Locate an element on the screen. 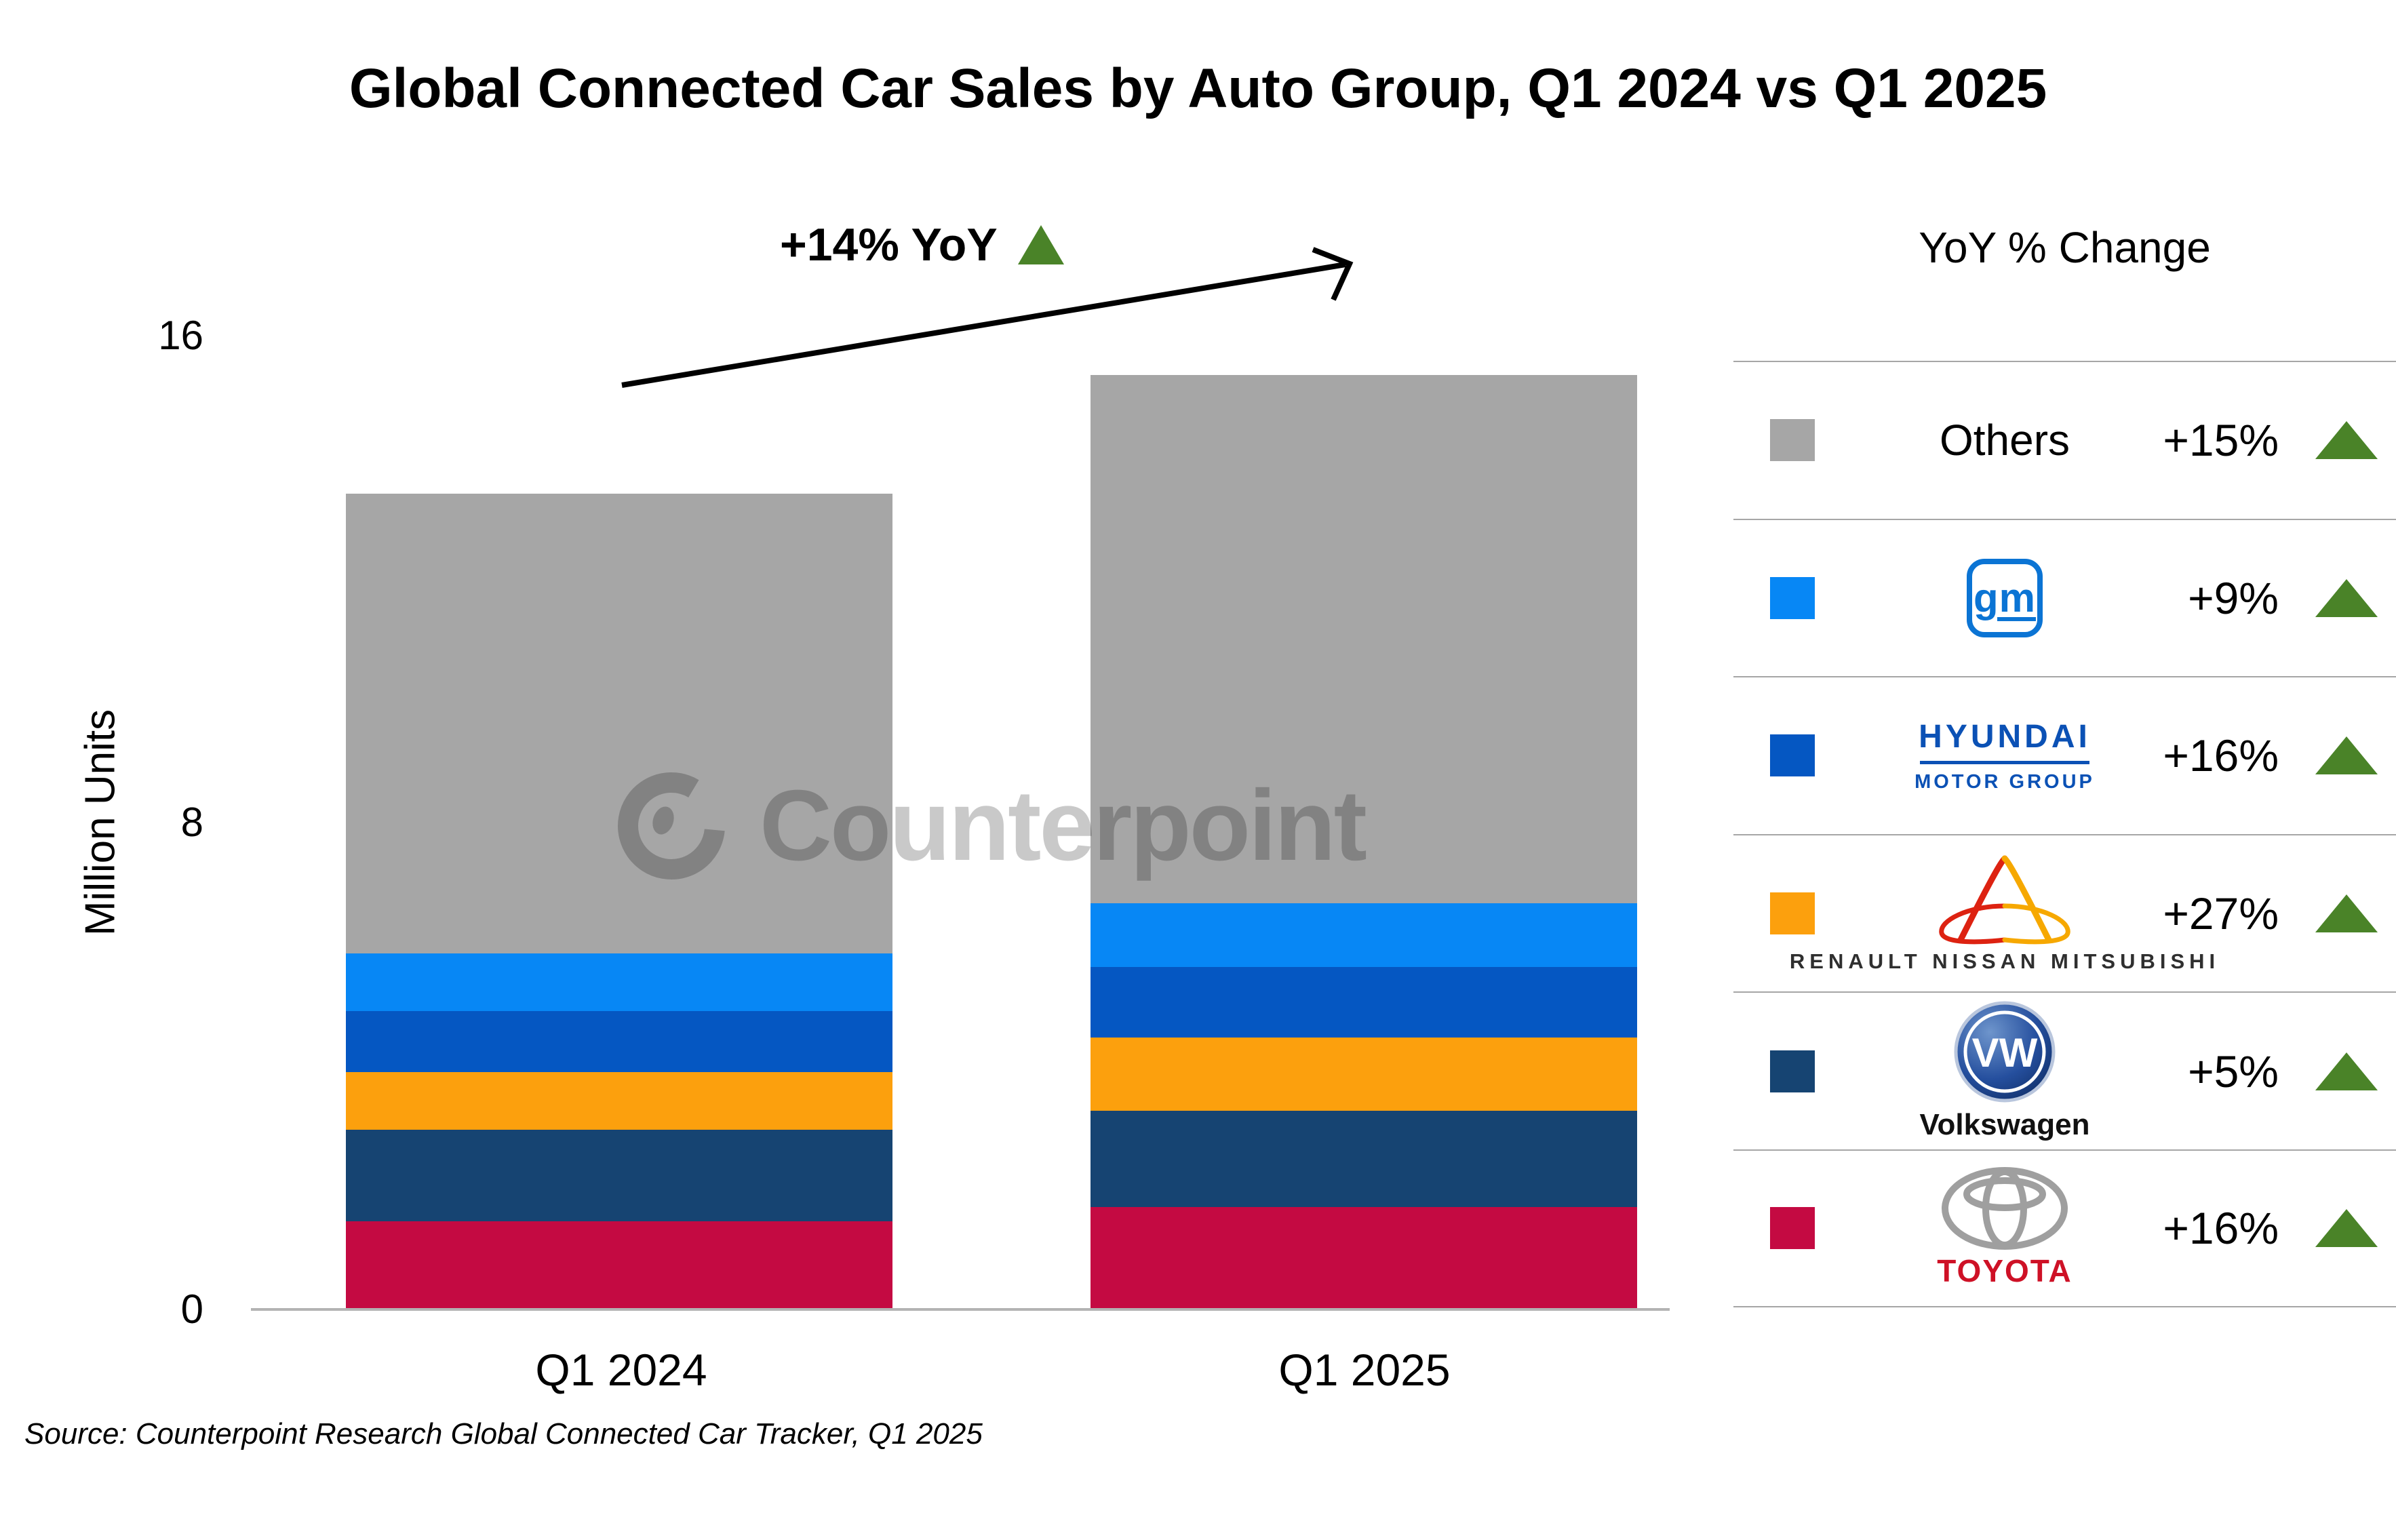 Image resolution: width=2396 pixels, height=1540 pixels. yoy-value-volkswagen: +5% is located at coordinates (2233, 1071).